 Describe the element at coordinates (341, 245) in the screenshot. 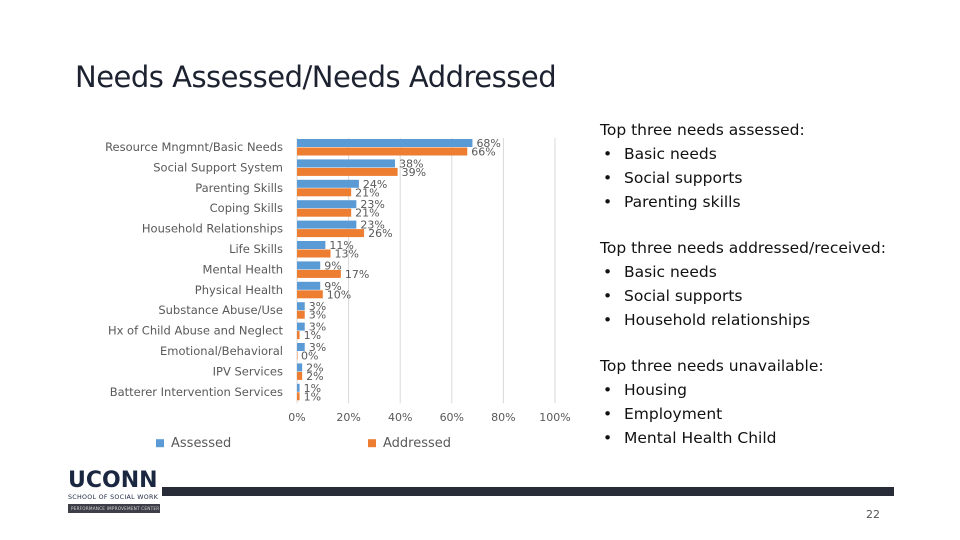

I see `data-label: 11%` at that location.